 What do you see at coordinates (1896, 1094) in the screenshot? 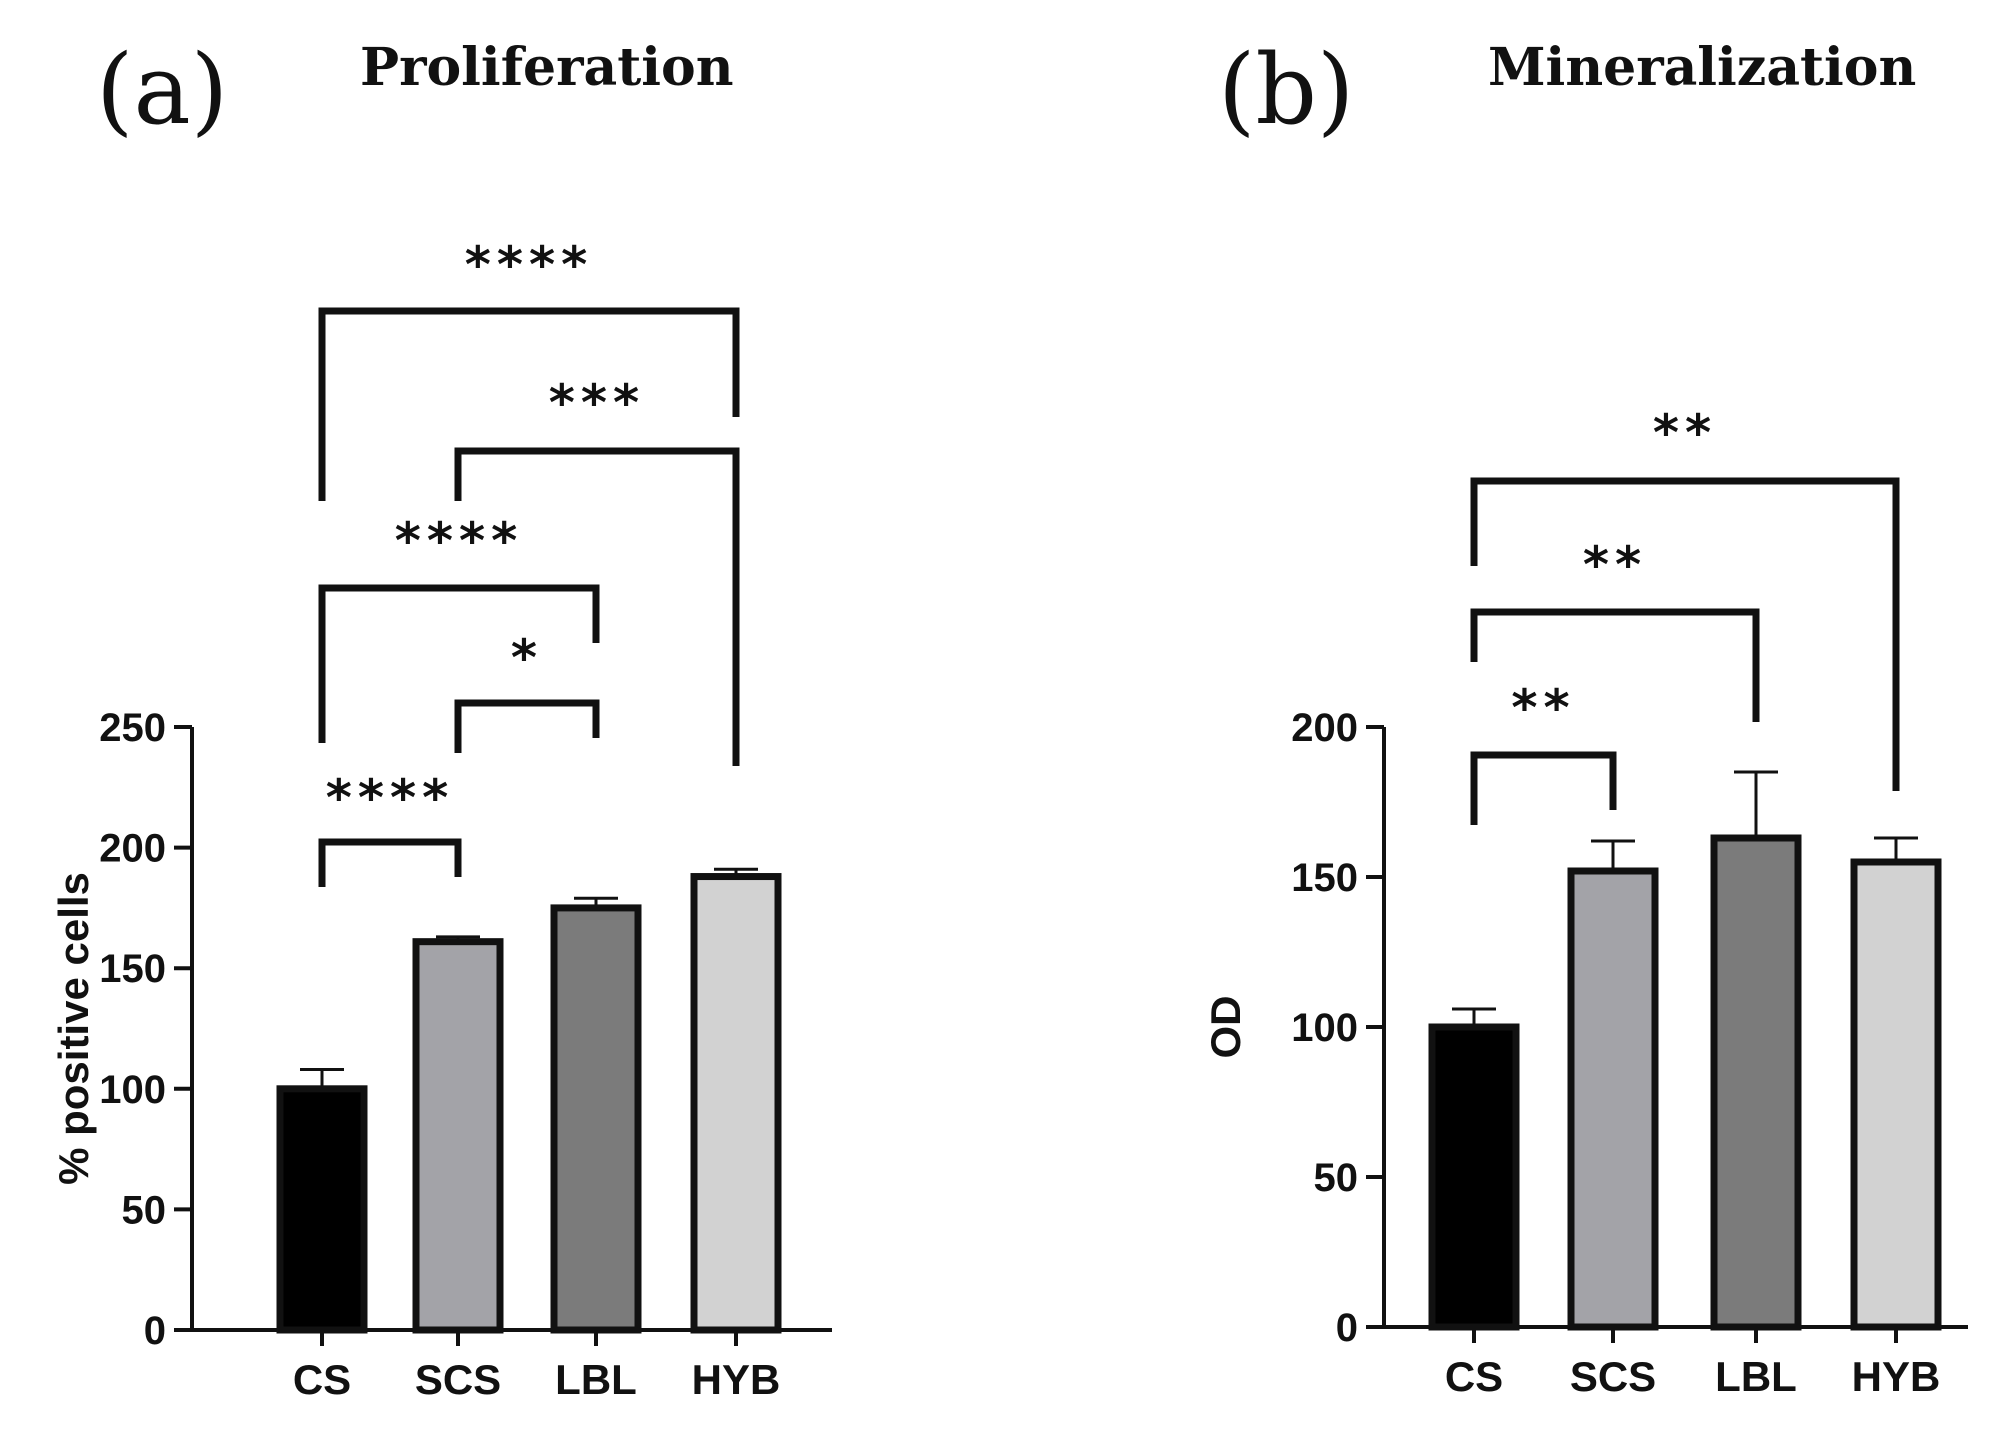
I see `chart1-bar-hyb` at bounding box center [1896, 1094].